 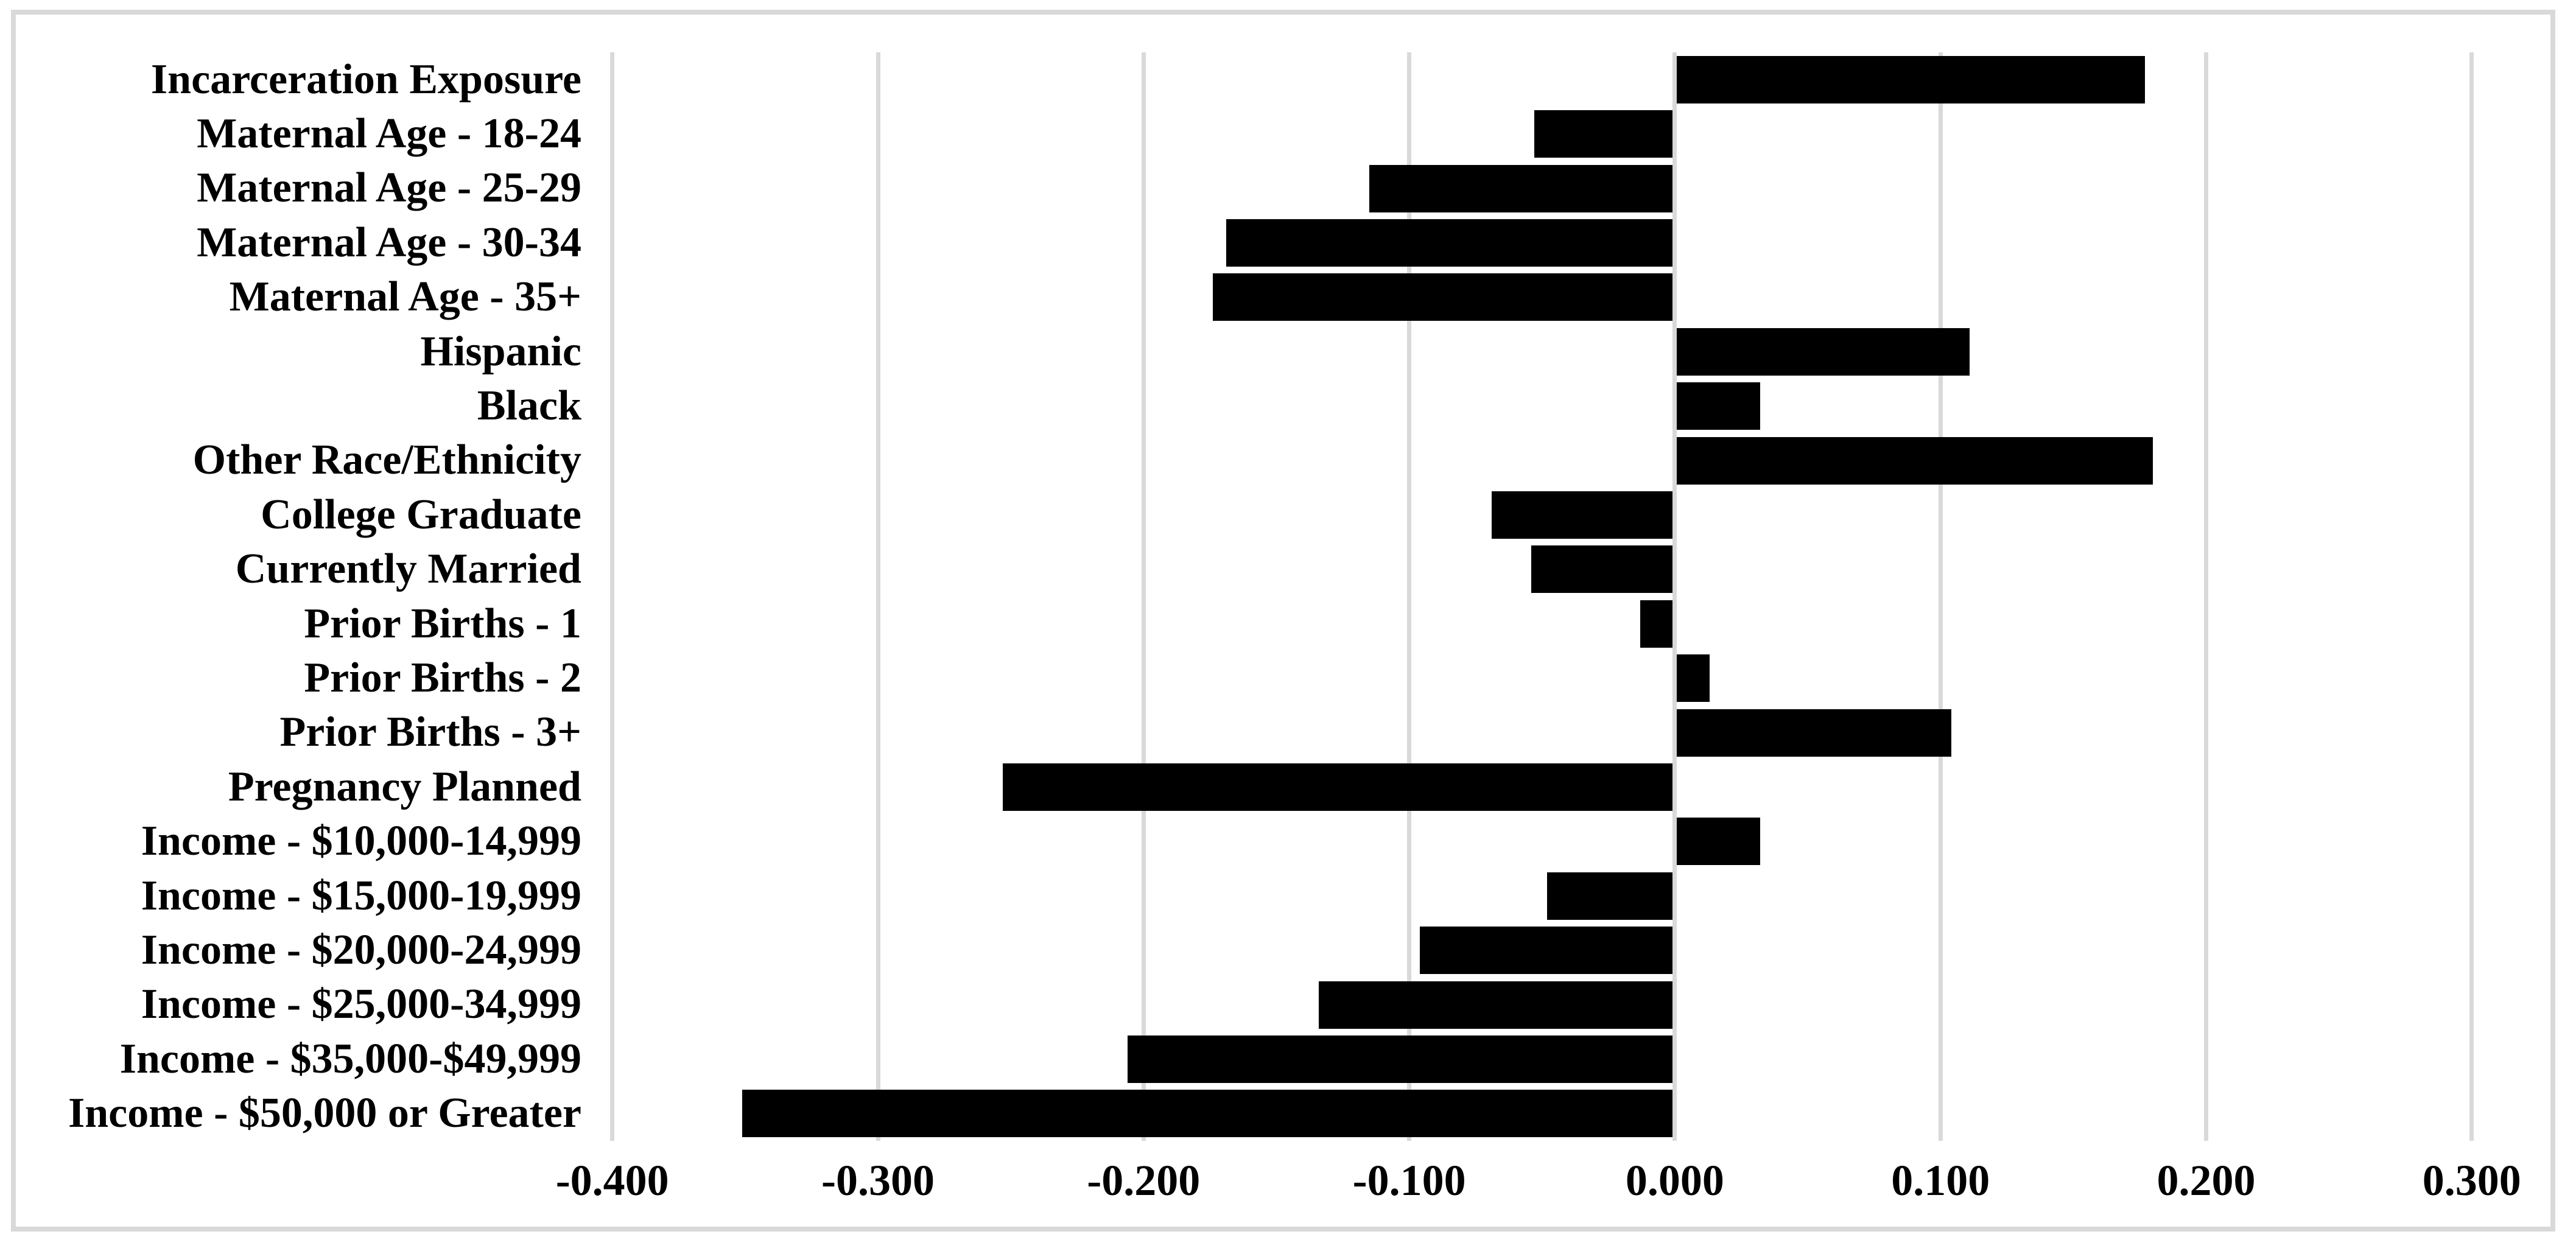 What do you see at coordinates (878, 1180) in the screenshot?
I see `x-tick-label: -0.300` at bounding box center [878, 1180].